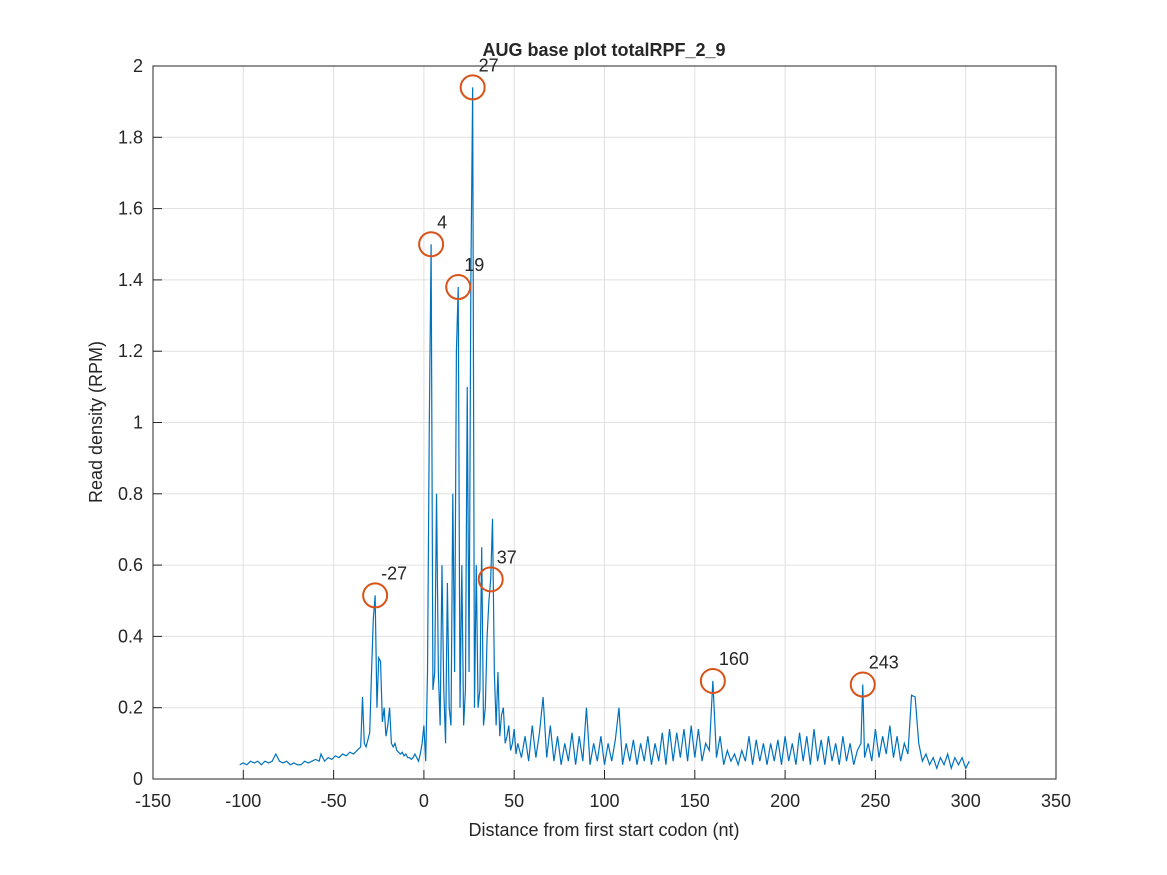  What do you see at coordinates (604, 801) in the screenshot?
I see `x-tick-label: 100` at bounding box center [604, 801].